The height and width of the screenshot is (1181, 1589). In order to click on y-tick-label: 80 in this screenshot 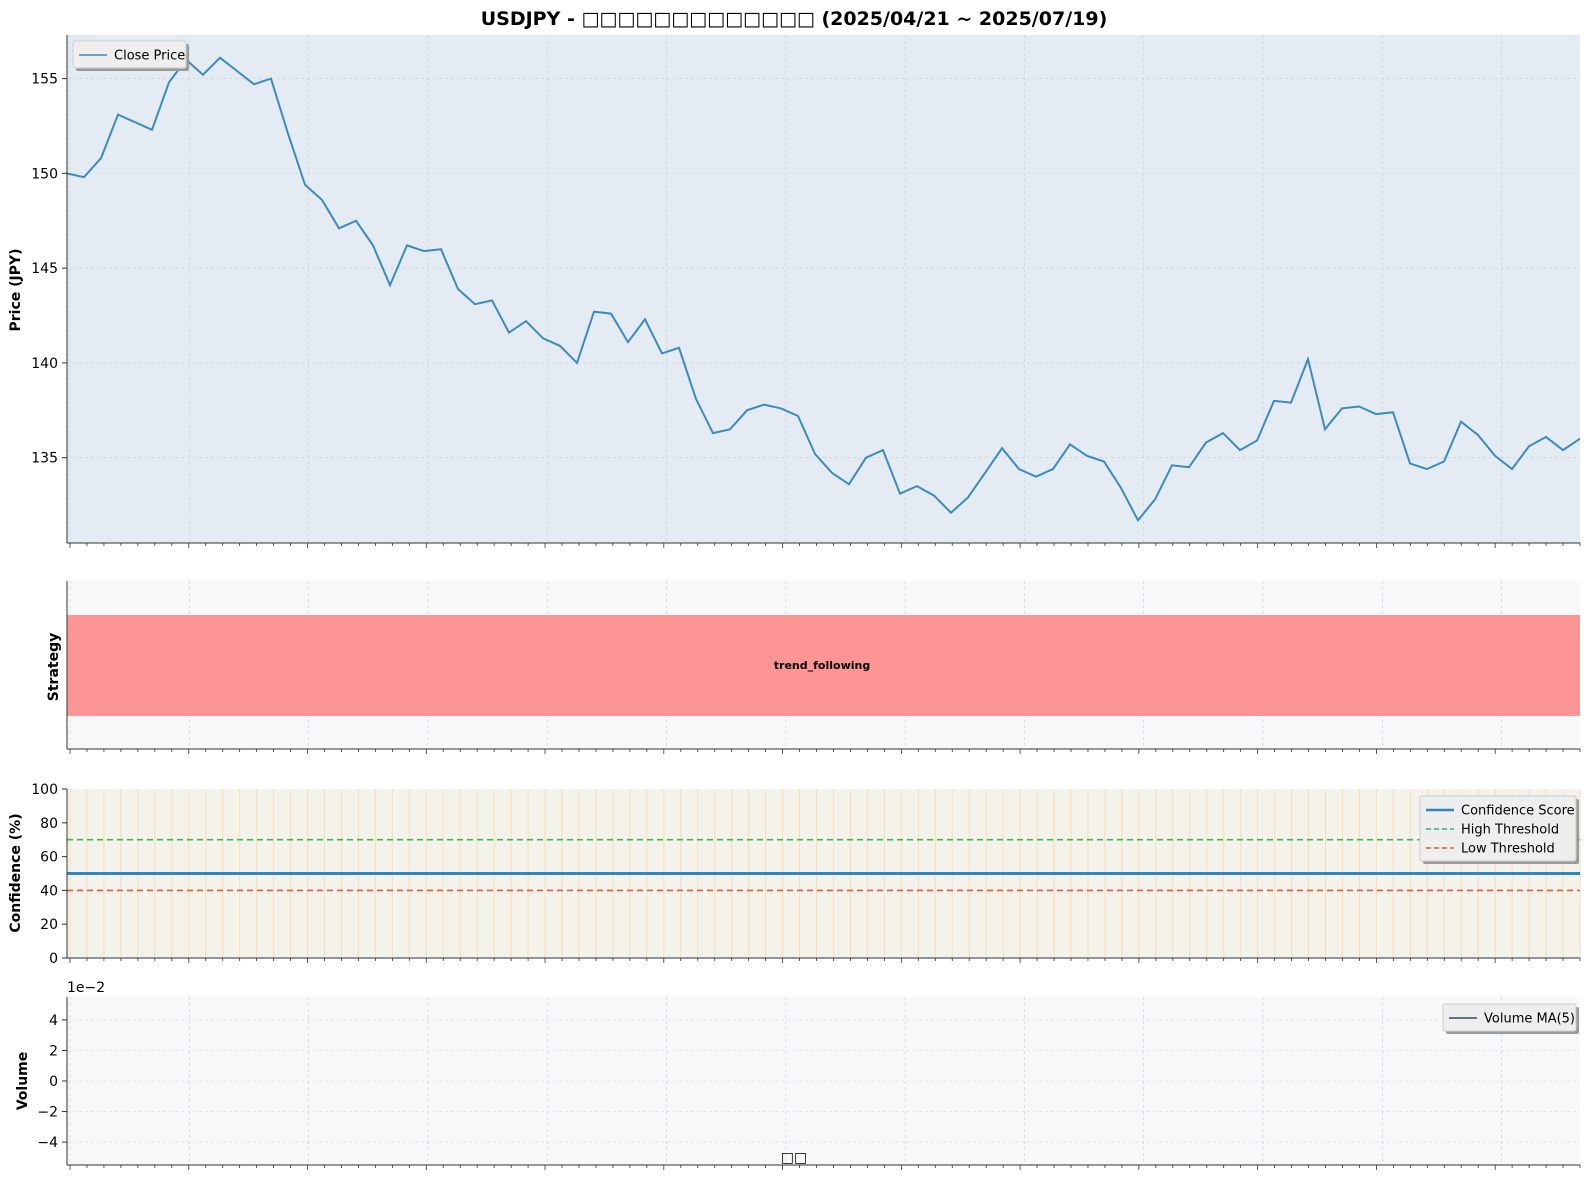, I will do `click(49, 824)`.